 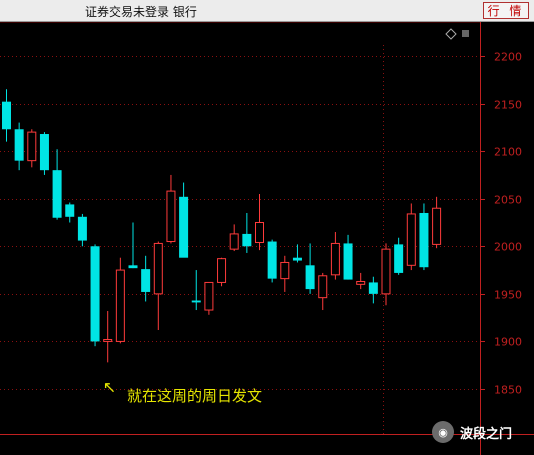 I want to click on watermark: ◉ 波段之门, so click(x=472, y=432).